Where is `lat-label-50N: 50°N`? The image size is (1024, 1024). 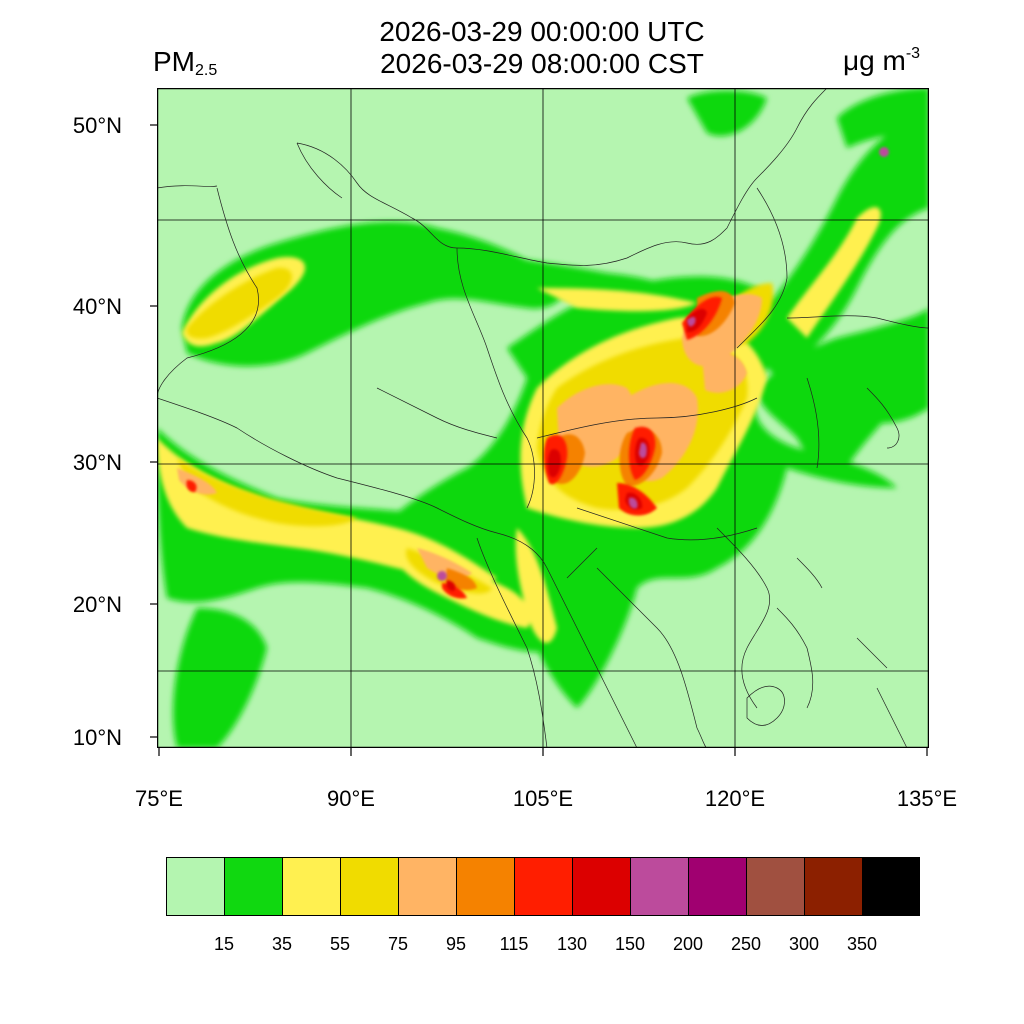 lat-label-50N: 50°N is located at coordinates (97, 125).